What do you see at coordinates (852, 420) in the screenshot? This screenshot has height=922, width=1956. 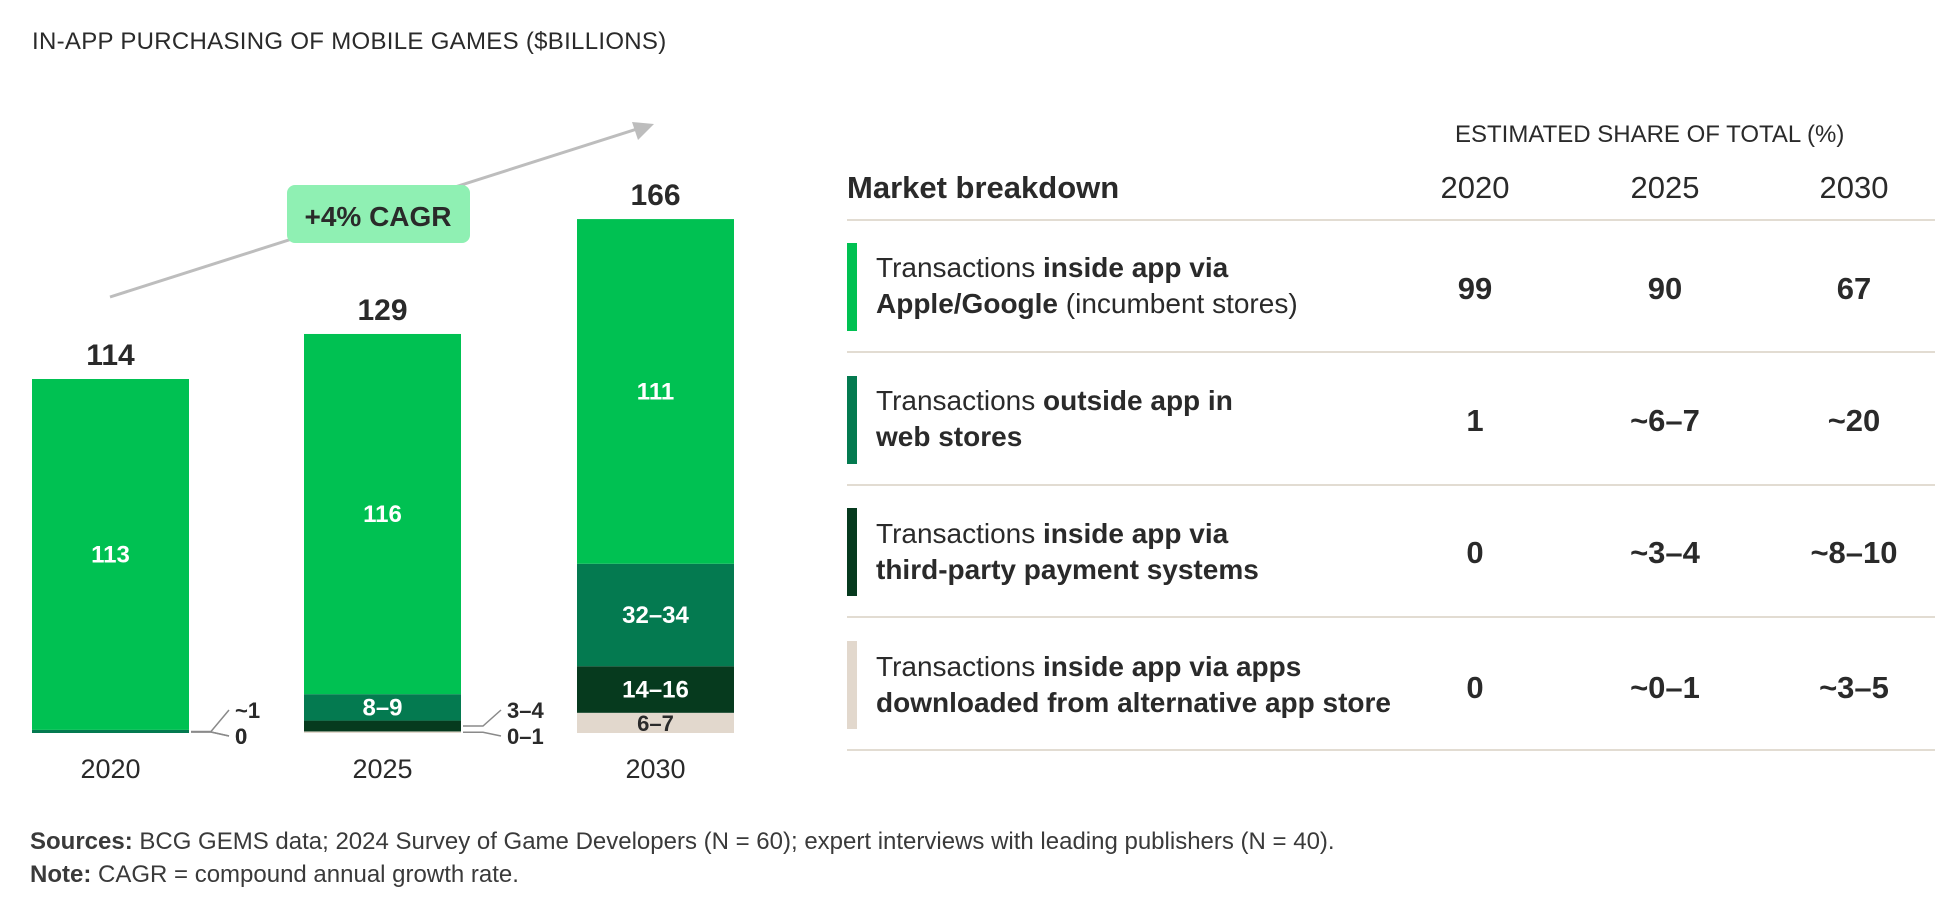 I see `row-color-bar-web-stores` at bounding box center [852, 420].